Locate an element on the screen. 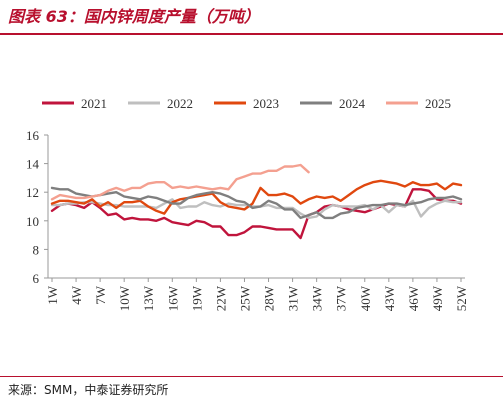 The height and width of the screenshot is (402, 503). y-tick-label: 6 is located at coordinates (36, 278).